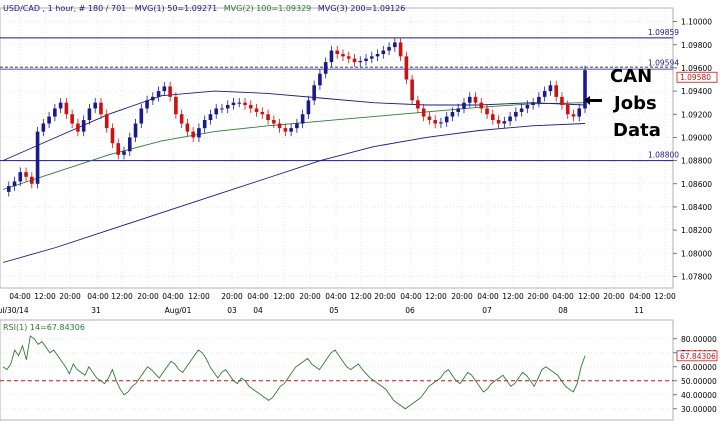 This screenshot has height=429, width=720. I want to click on price-tick-label: 1.09200, so click(696, 114).